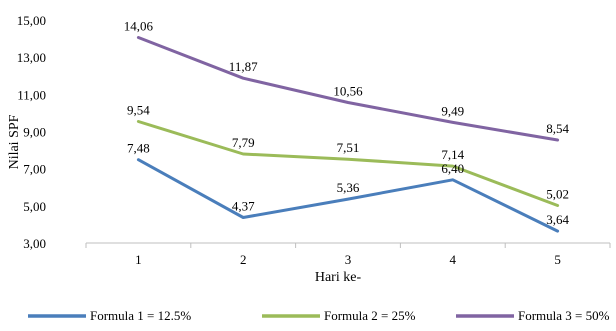 This screenshot has width=616, height=331. What do you see at coordinates (557, 128) in the screenshot?
I see `data-label: 8,54` at bounding box center [557, 128].